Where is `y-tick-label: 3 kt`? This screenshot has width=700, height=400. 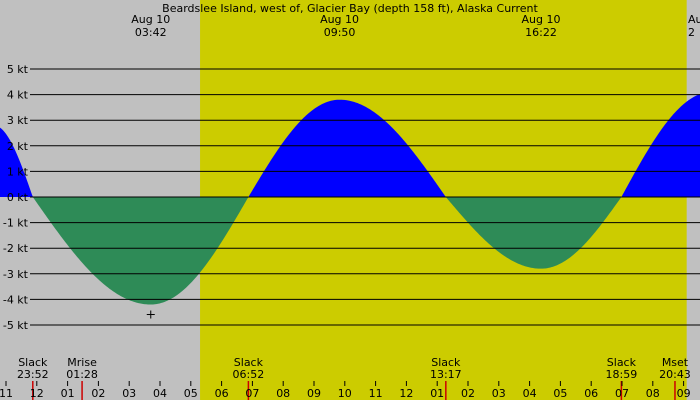 y-tick-label: 3 kt is located at coordinates (18, 120).